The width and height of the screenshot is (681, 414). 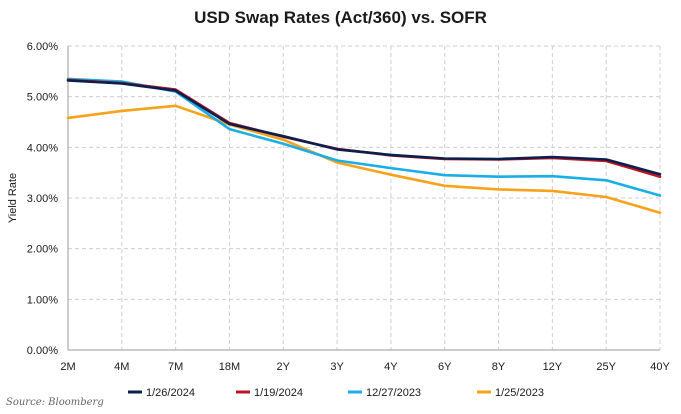 I want to click on x-tick-label: 40Y, so click(x=660, y=367).